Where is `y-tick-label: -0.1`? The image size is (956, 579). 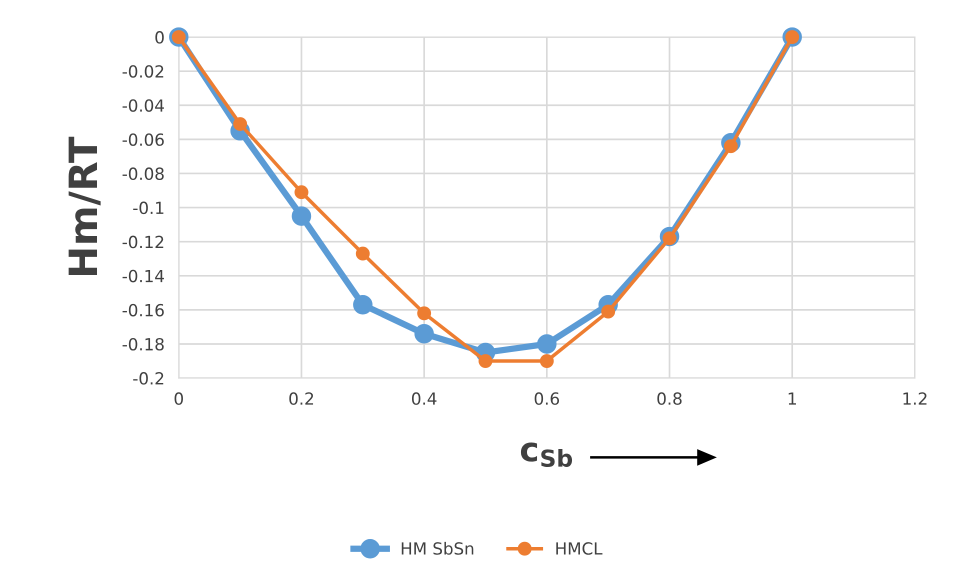 y-tick-label: -0.1 is located at coordinates (148, 208).